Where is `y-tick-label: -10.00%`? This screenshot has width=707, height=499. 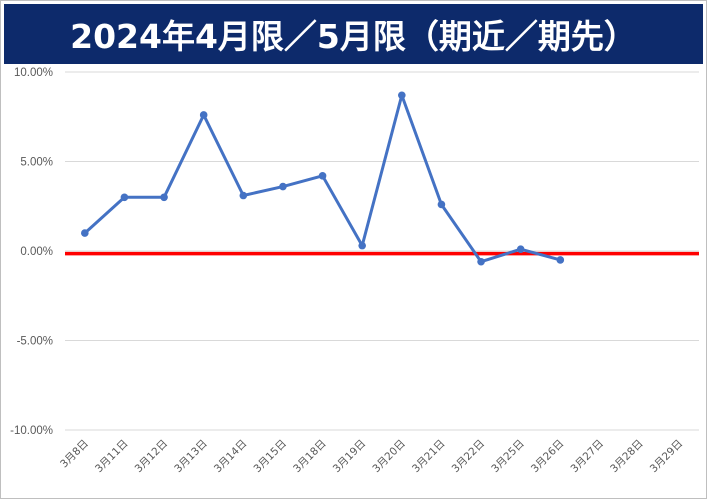
y-tick-label: -10.00% is located at coordinates (31, 431).